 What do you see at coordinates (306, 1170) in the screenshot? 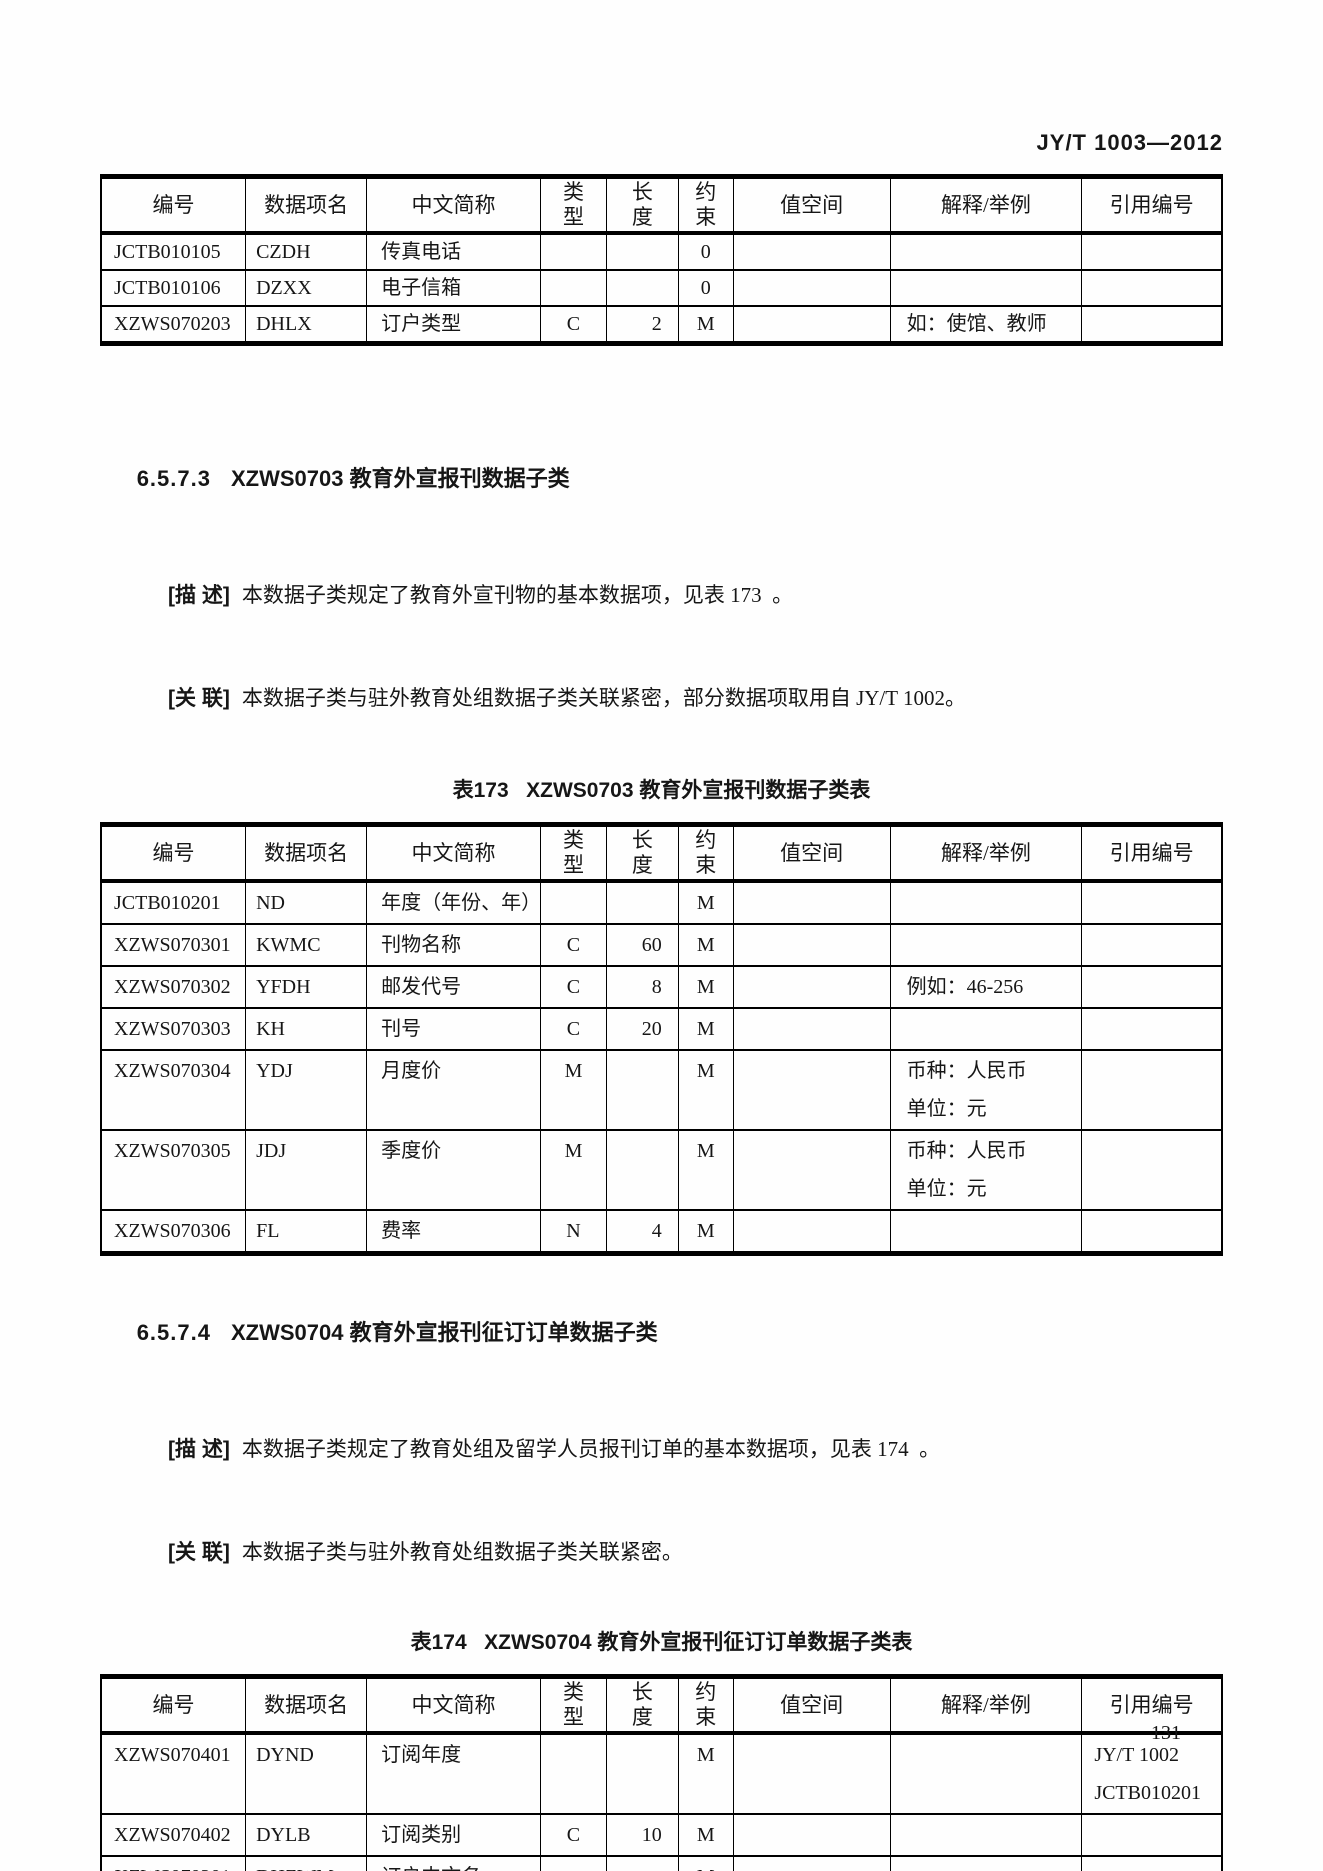
I see `cell-item-name: JDJ` at bounding box center [306, 1170].